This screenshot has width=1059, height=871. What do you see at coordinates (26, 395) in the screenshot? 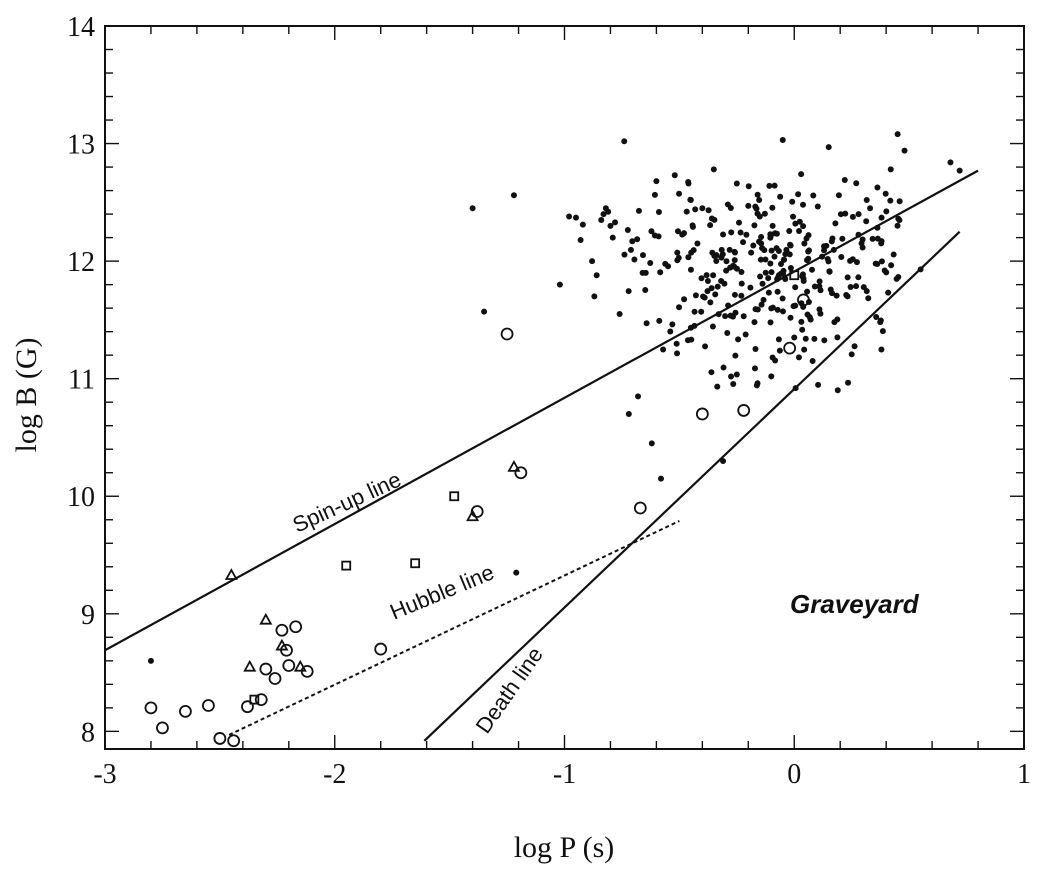
I see `y-axis-title: log B (G)` at bounding box center [26, 395].